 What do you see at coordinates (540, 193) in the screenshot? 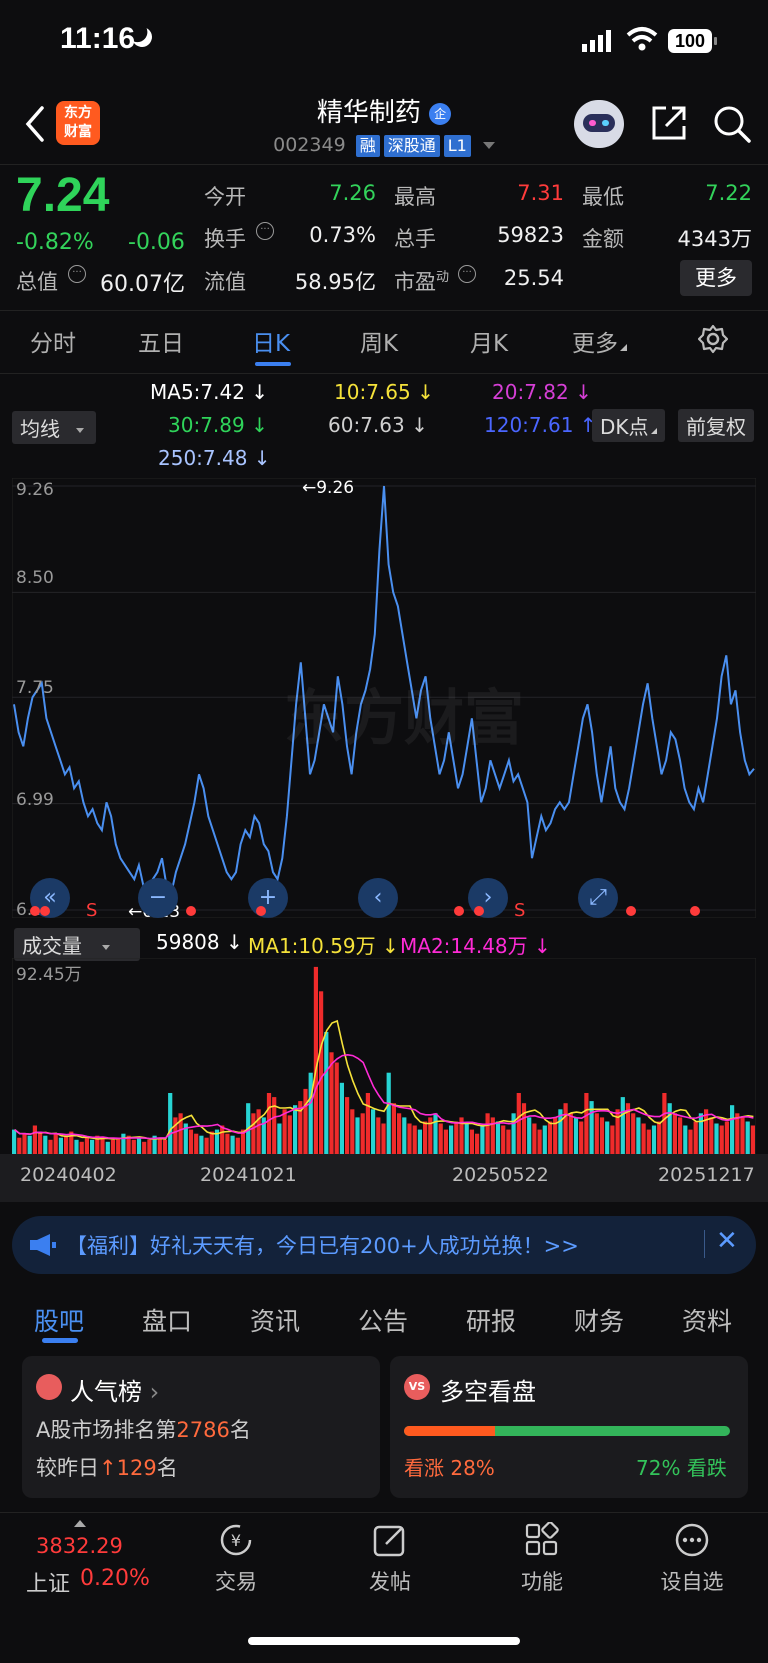
I see `high-value: 7.31` at bounding box center [540, 193].